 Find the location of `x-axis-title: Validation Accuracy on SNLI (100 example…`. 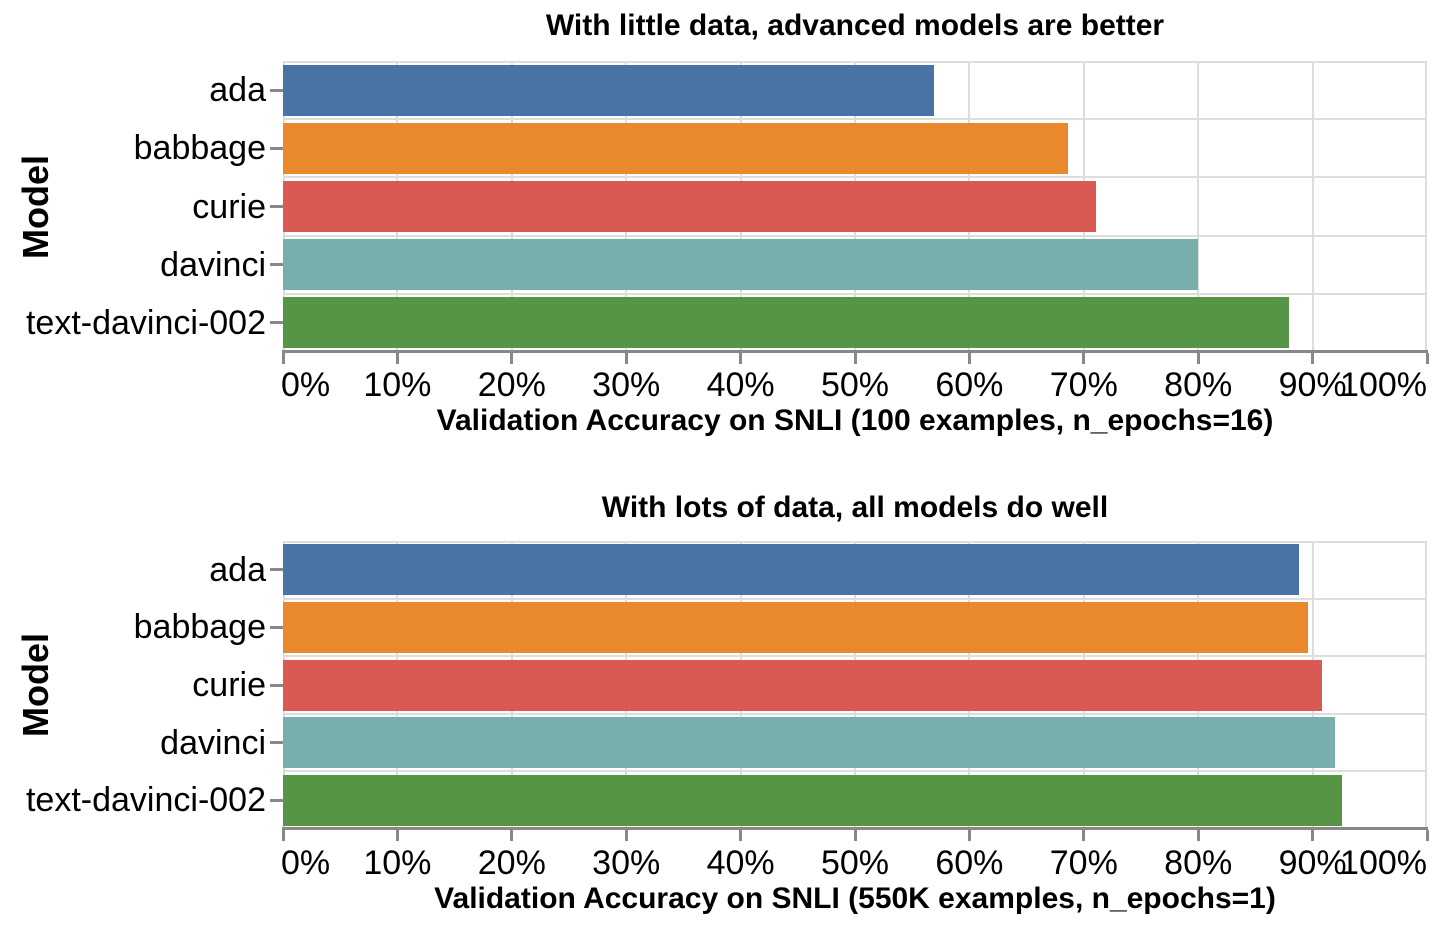

x-axis-title: Validation Accuracy on SNLI (100 example… is located at coordinates (855, 420).